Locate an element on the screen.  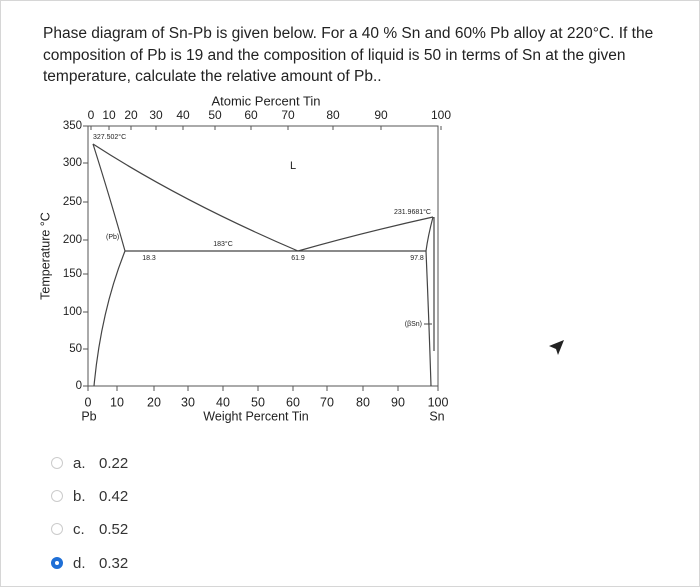
top-tick-label: 70 is located at coordinates (288, 115).